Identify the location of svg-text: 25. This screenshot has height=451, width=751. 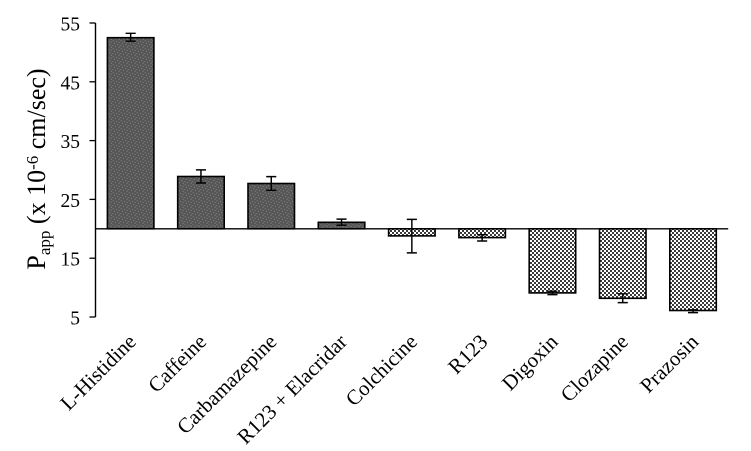
(71, 201).